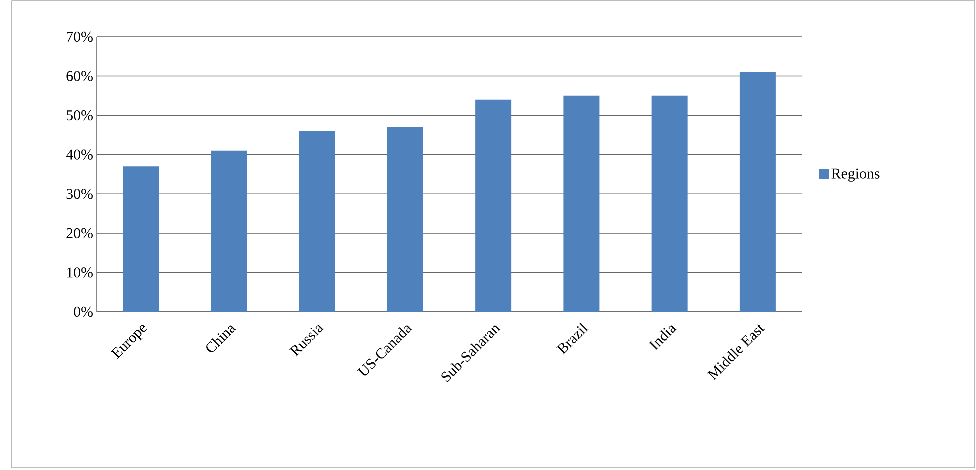 The height and width of the screenshot is (470, 976). What do you see at coordinates (79, 233) in the screenshot?
I see `y-tick-label: 20%` at bounding box center [79, 233].